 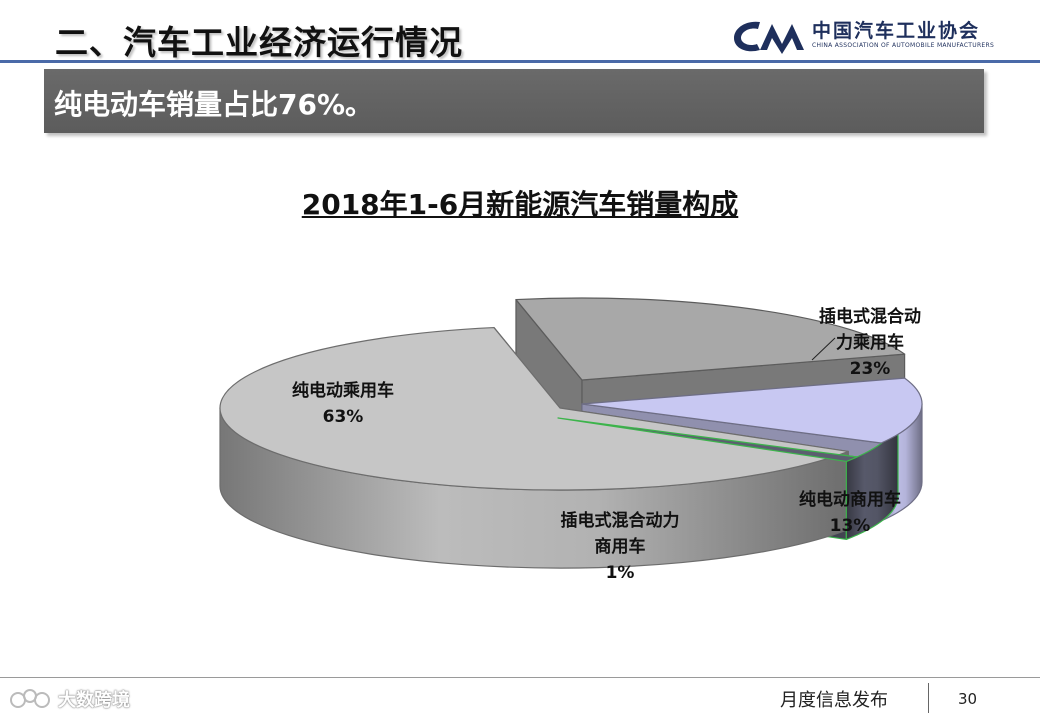 What do you see at coordinates (850, 513) in the screenshot?
I see `slice-label-bev-commercial: 纯电动商用车 13%` at bounding box center [850, 513].